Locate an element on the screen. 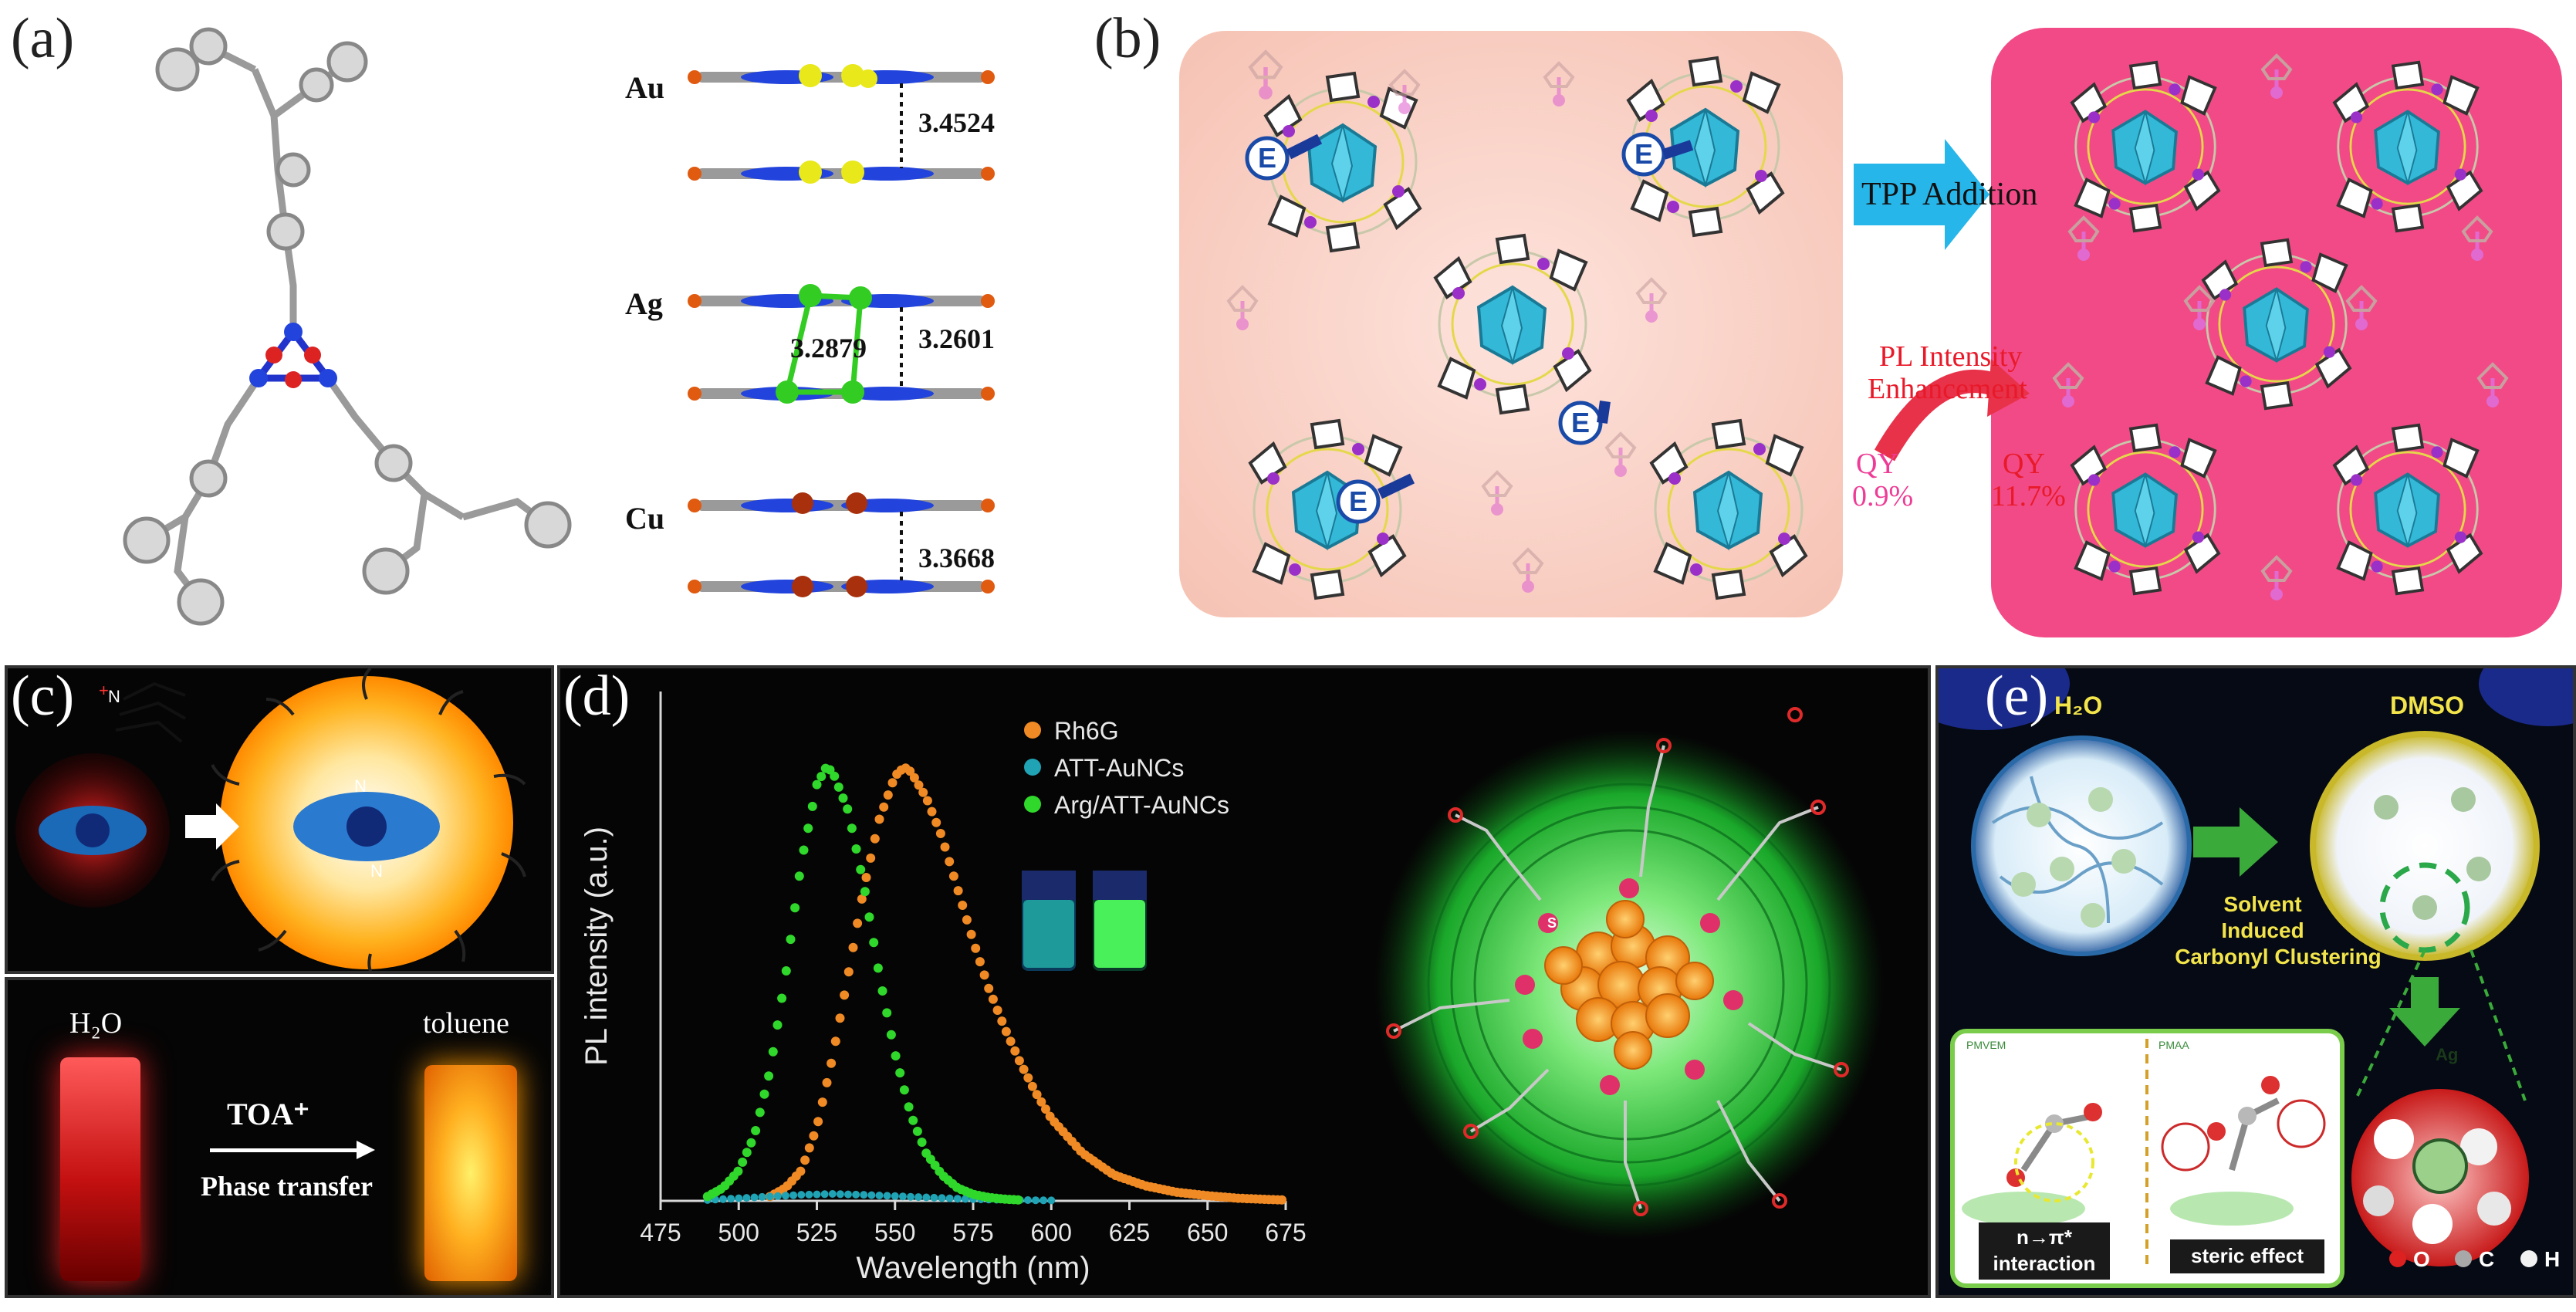 This screenshot has width=2576, height=1312. distance-ag-2: 3.2601 is located at coordinates (956, 338).